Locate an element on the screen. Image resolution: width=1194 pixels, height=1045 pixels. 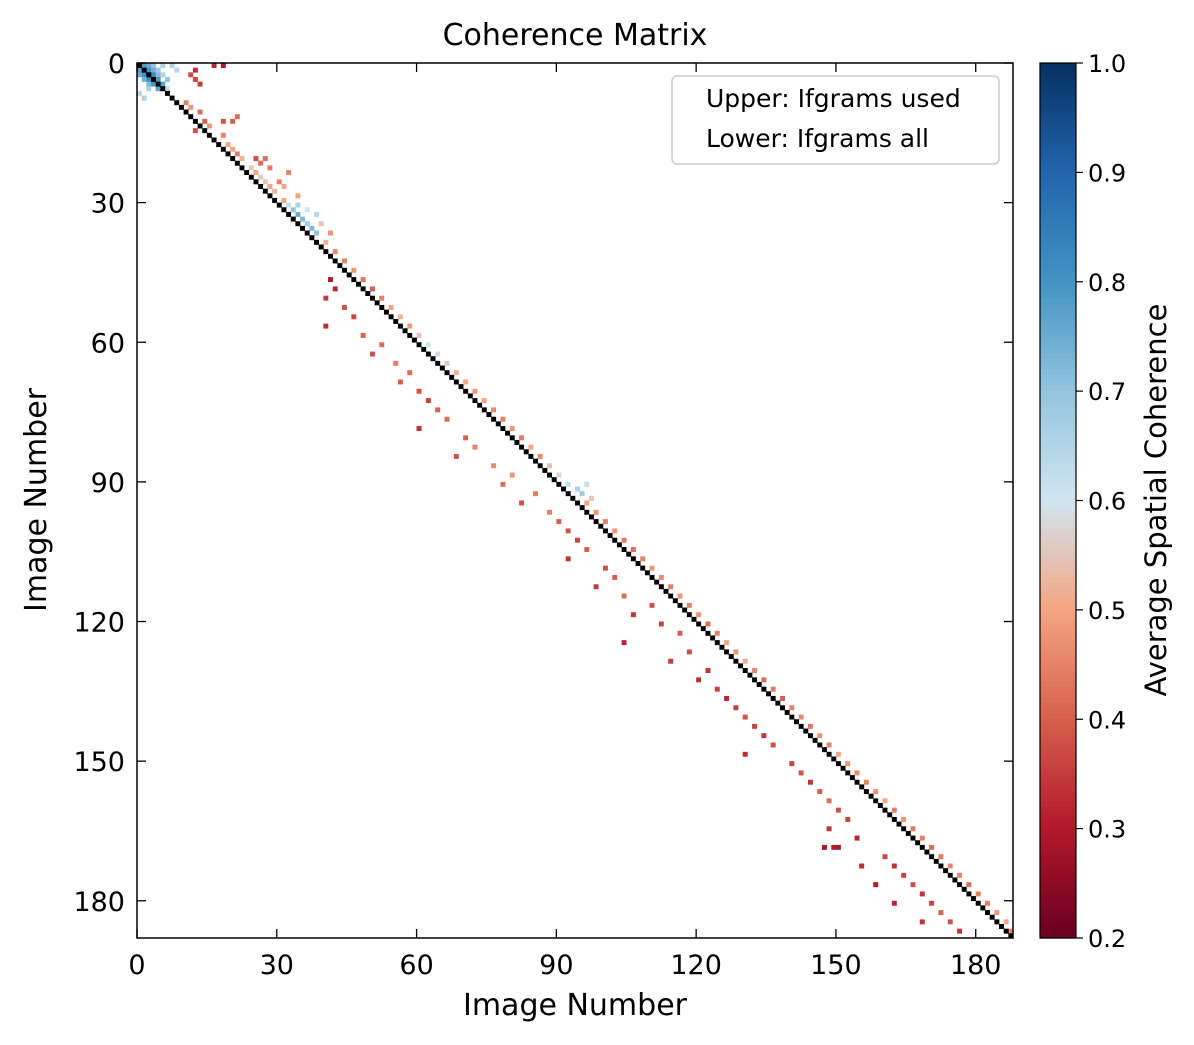
x-tick-label: 0 is located at coordinates (136, 965).